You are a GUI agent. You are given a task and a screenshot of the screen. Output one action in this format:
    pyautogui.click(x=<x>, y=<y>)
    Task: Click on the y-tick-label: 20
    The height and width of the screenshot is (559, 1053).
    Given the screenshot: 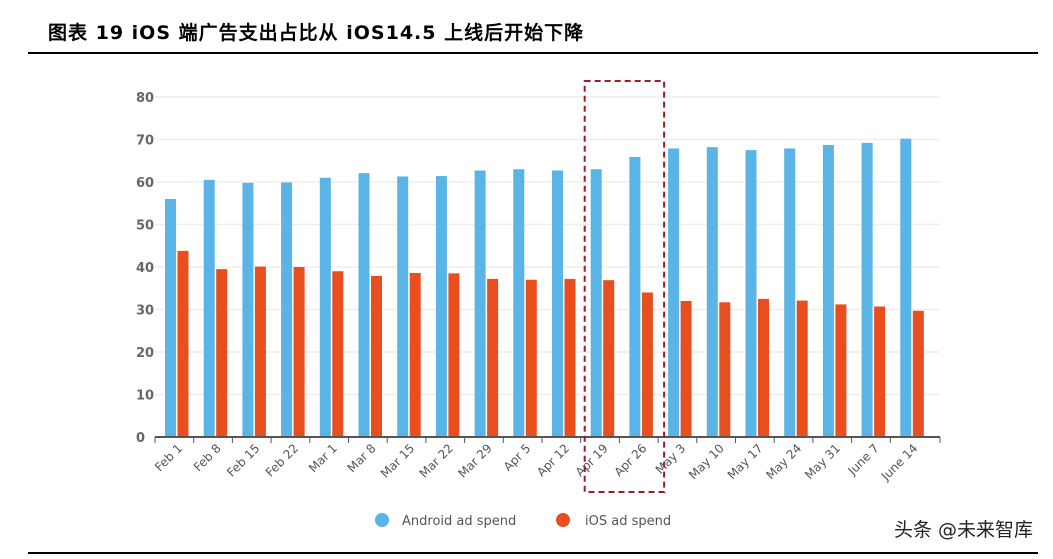 What is the action you would take?
    pyautogui.click(x=145, y=353)
    